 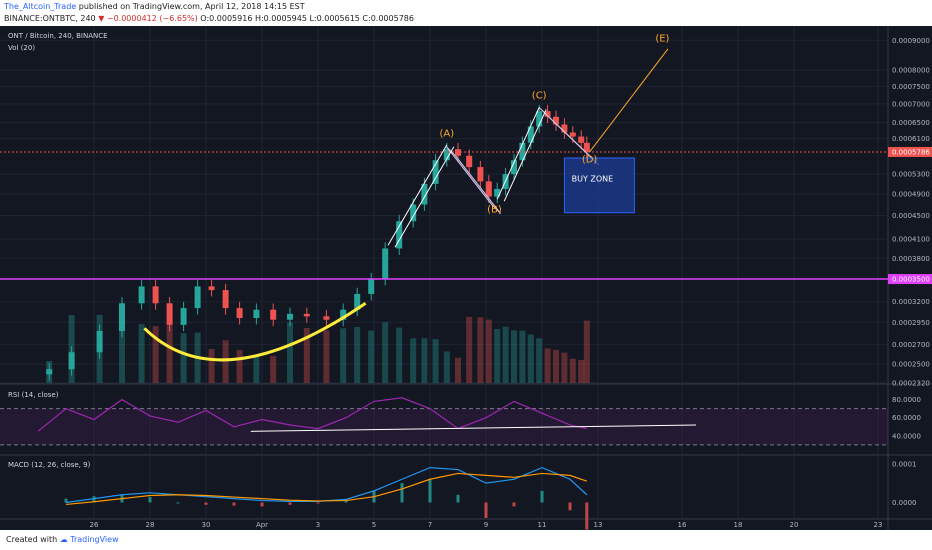 I want to click on buy-zone-label: BUY ZONE, so click(x=593, y=178).